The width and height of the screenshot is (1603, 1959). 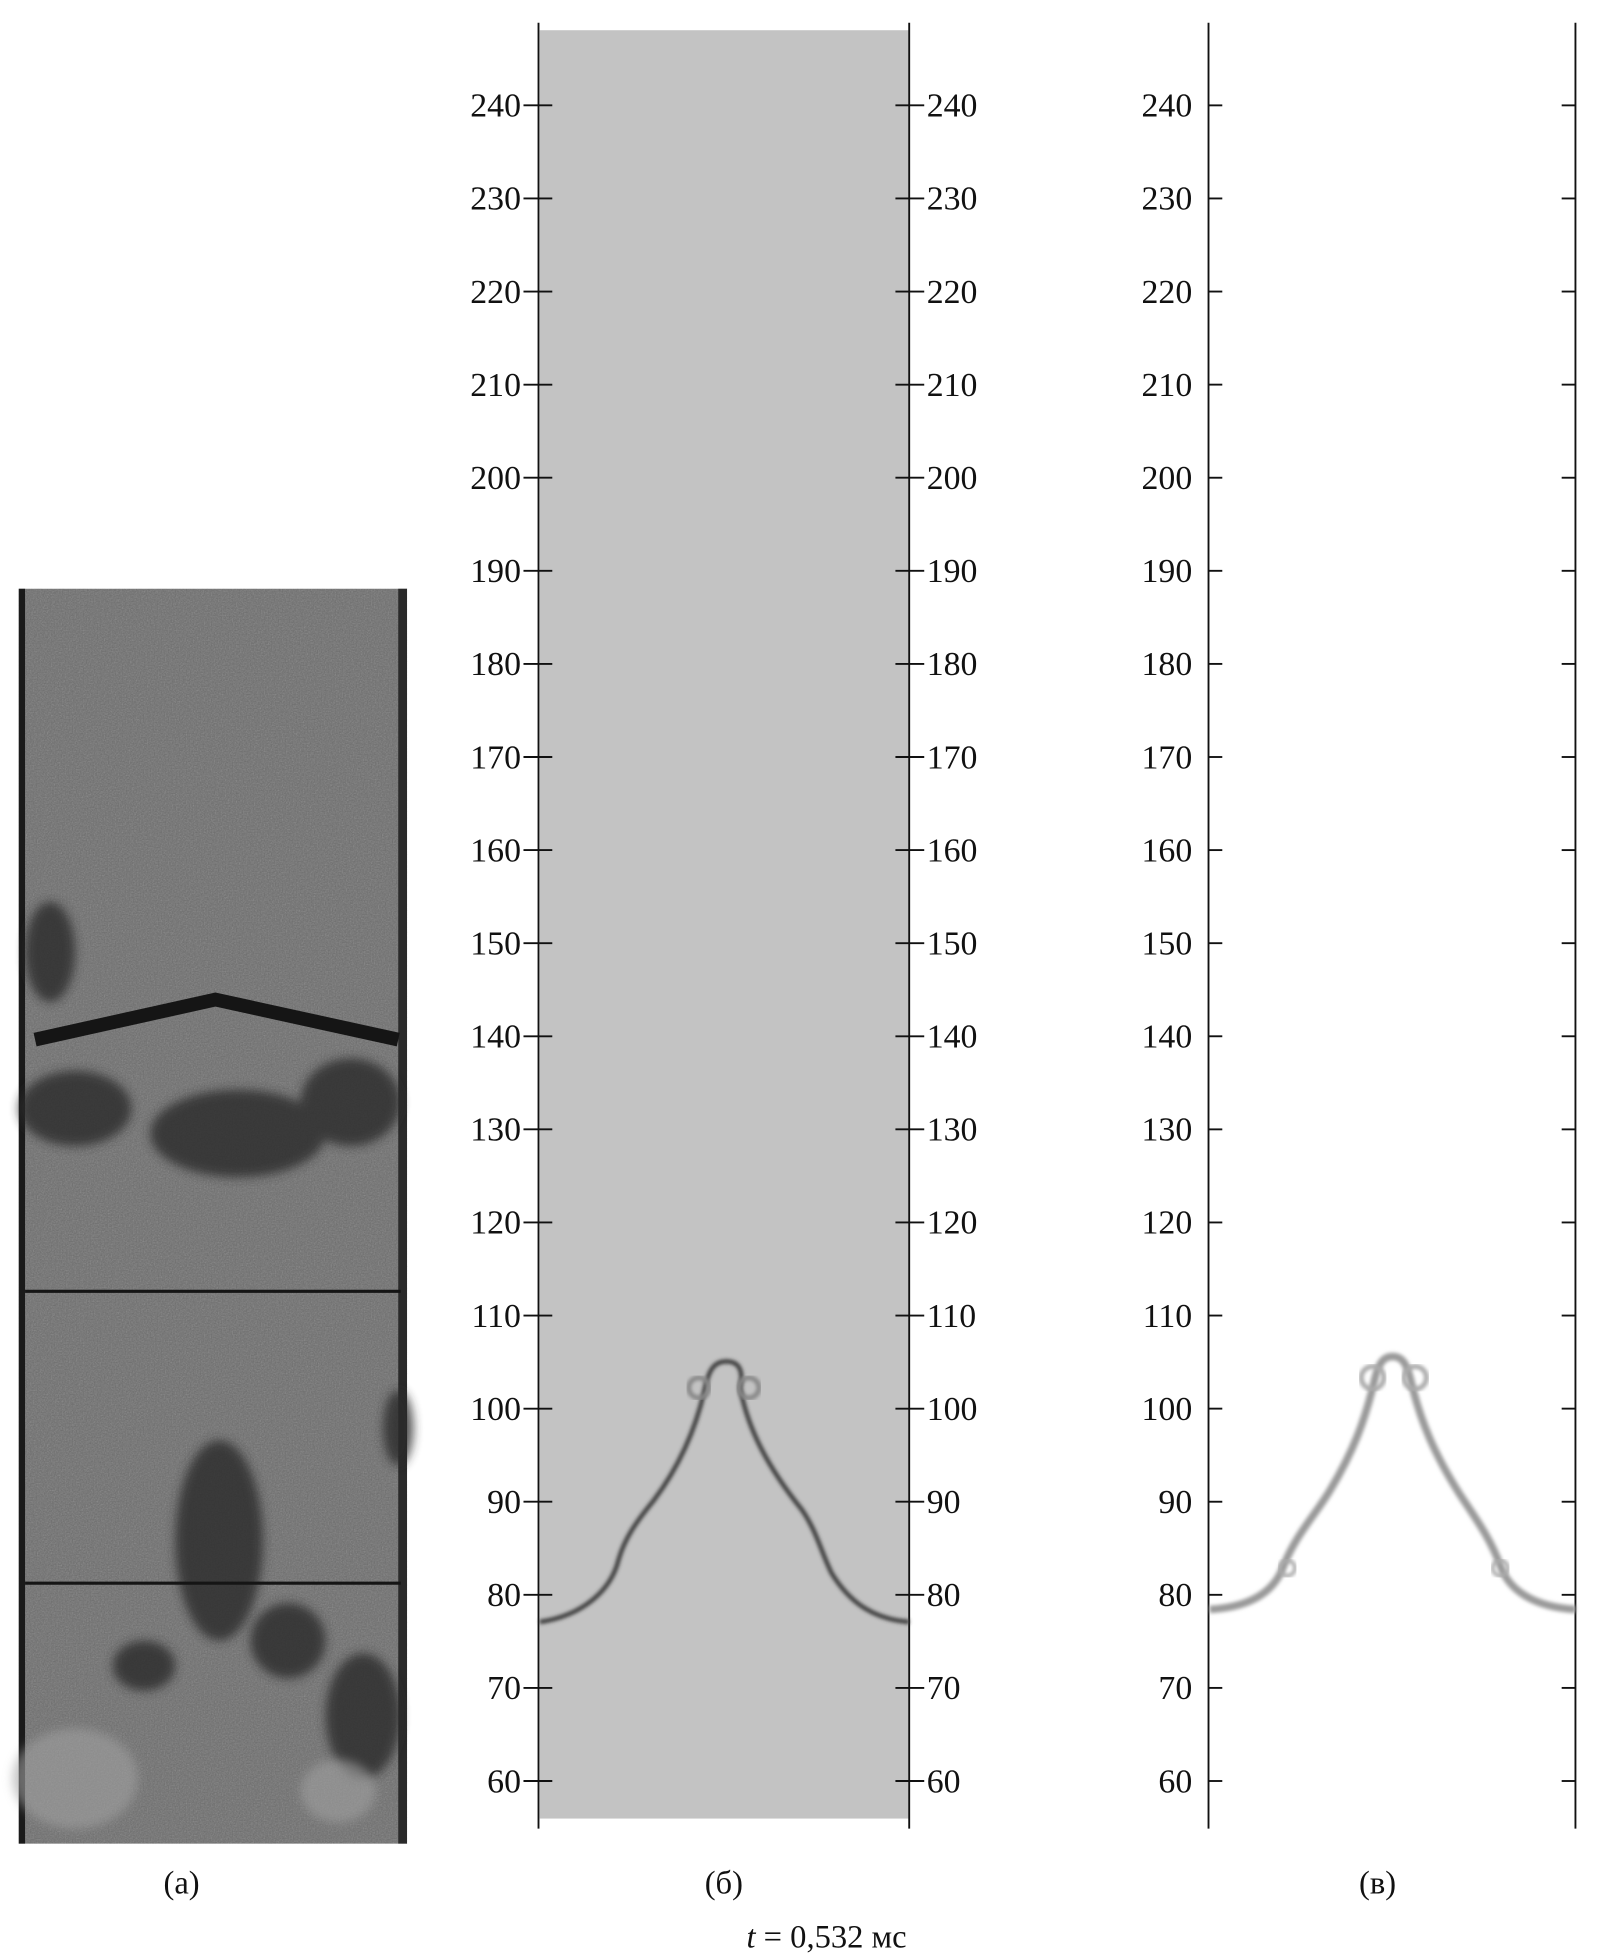 I want to click on tick-label-right: 190, so click(x=952, y=571).